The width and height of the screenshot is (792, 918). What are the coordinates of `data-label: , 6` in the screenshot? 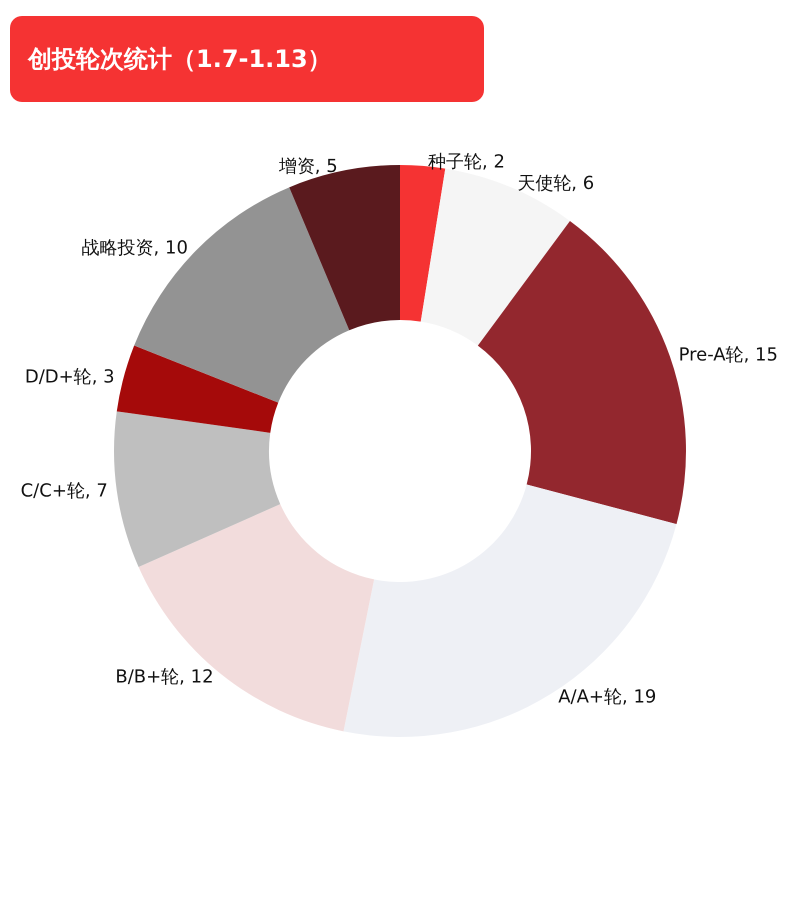 It's located at (582, 183).